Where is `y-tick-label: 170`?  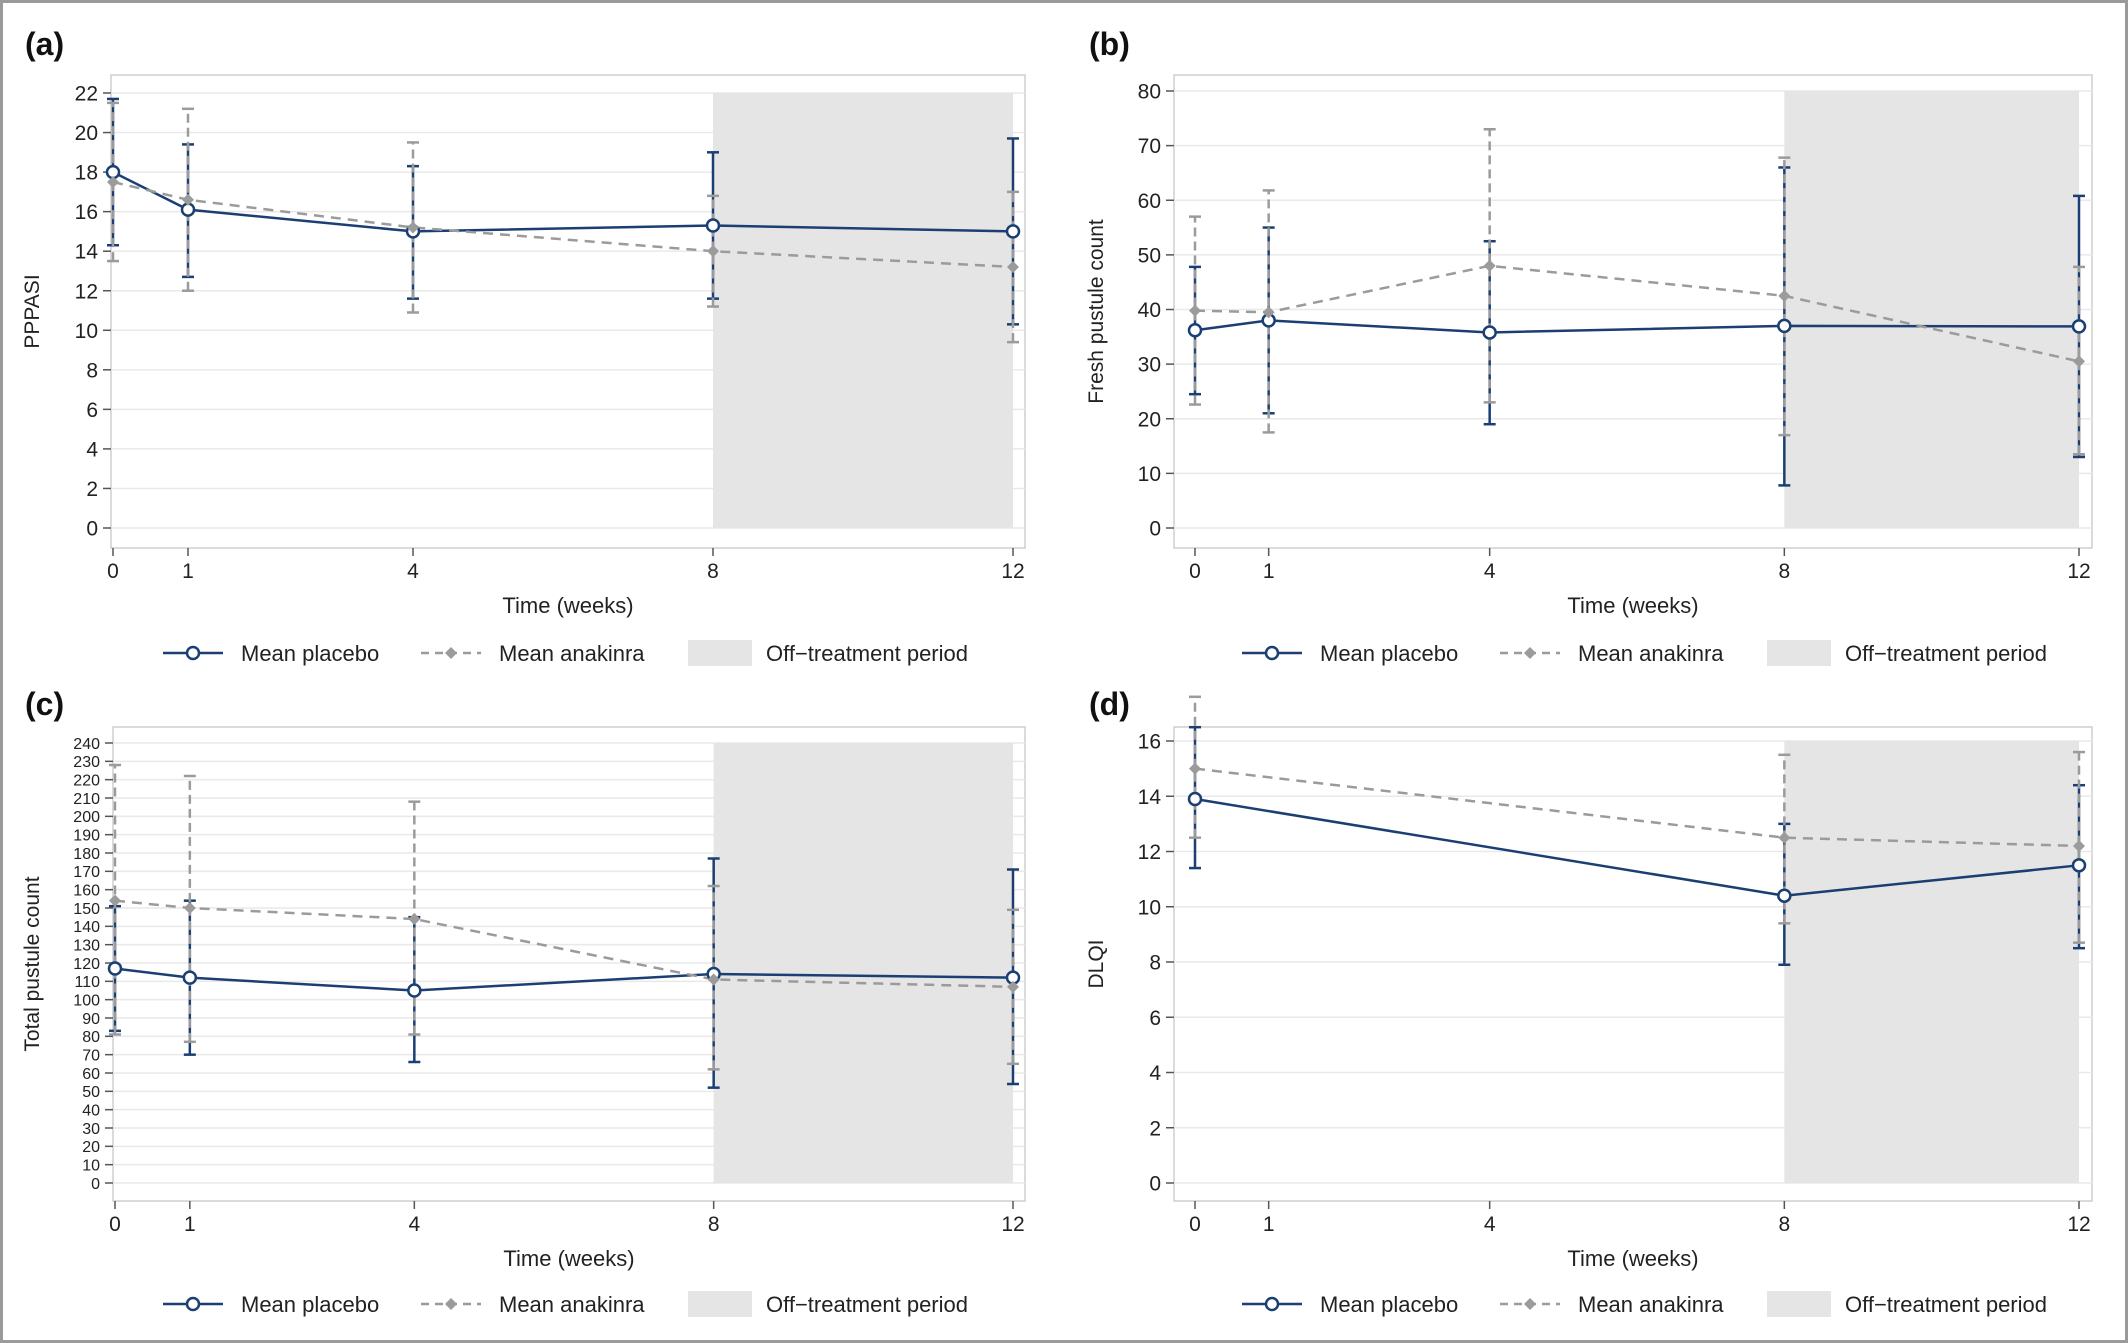 y-tick-label: 170 is located at coordinates (86, 872).